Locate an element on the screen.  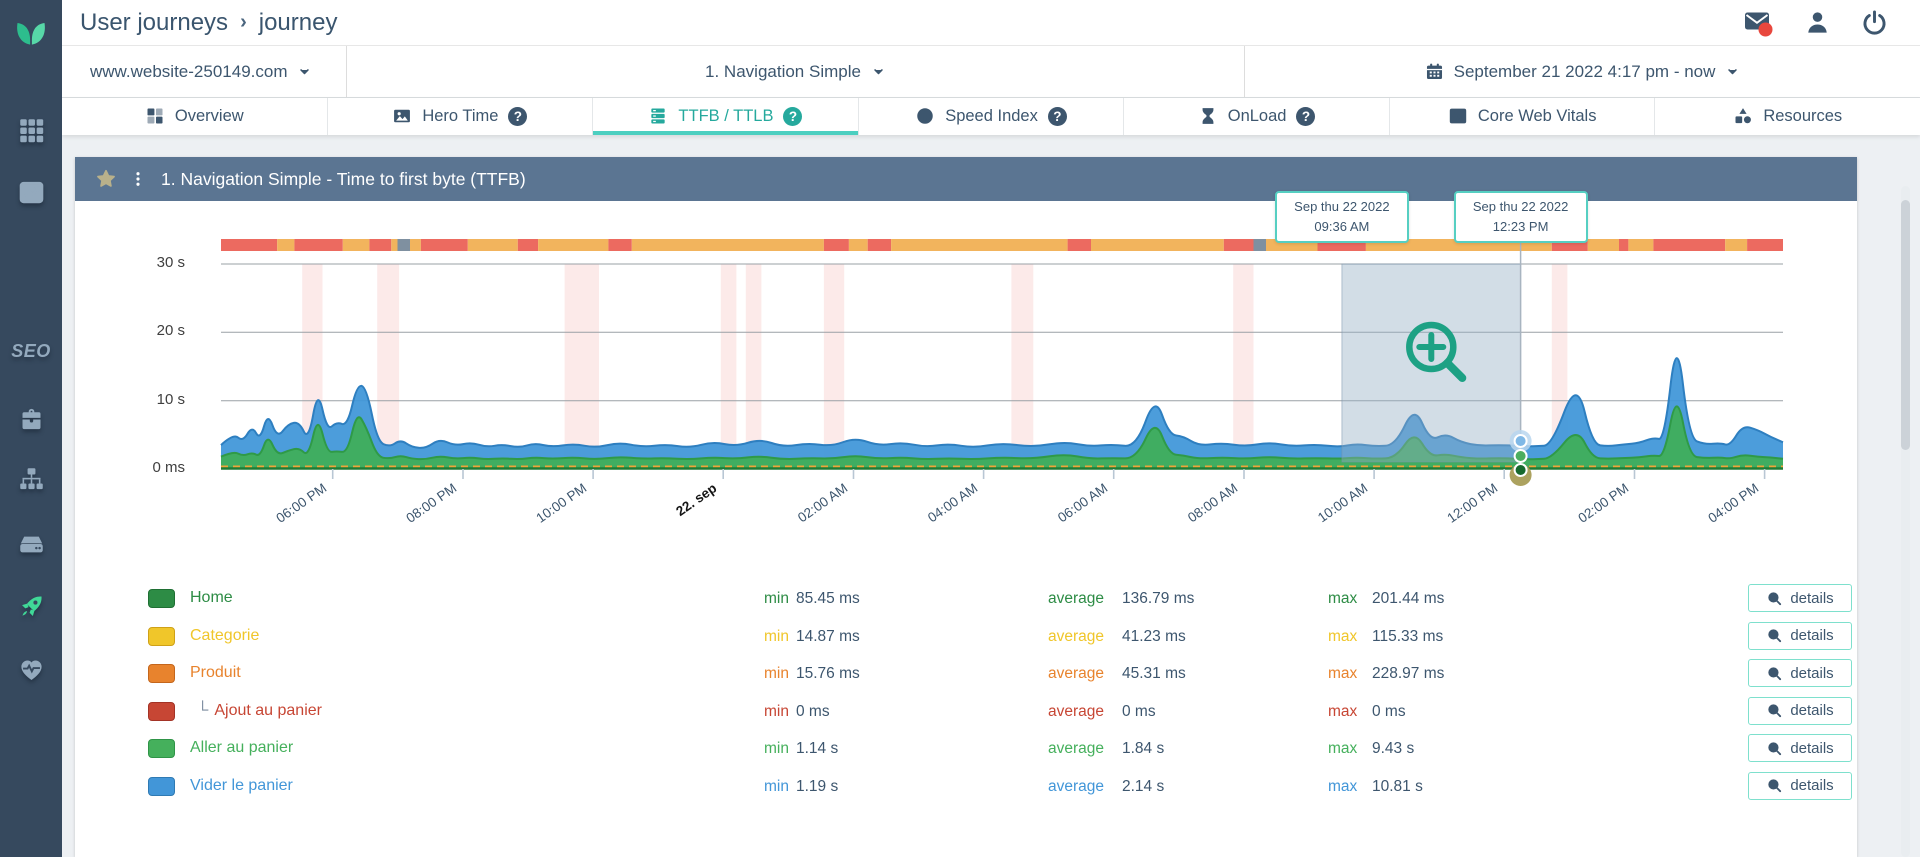
sidebar-item-heart-pulse is located at coordinates (31, 669).